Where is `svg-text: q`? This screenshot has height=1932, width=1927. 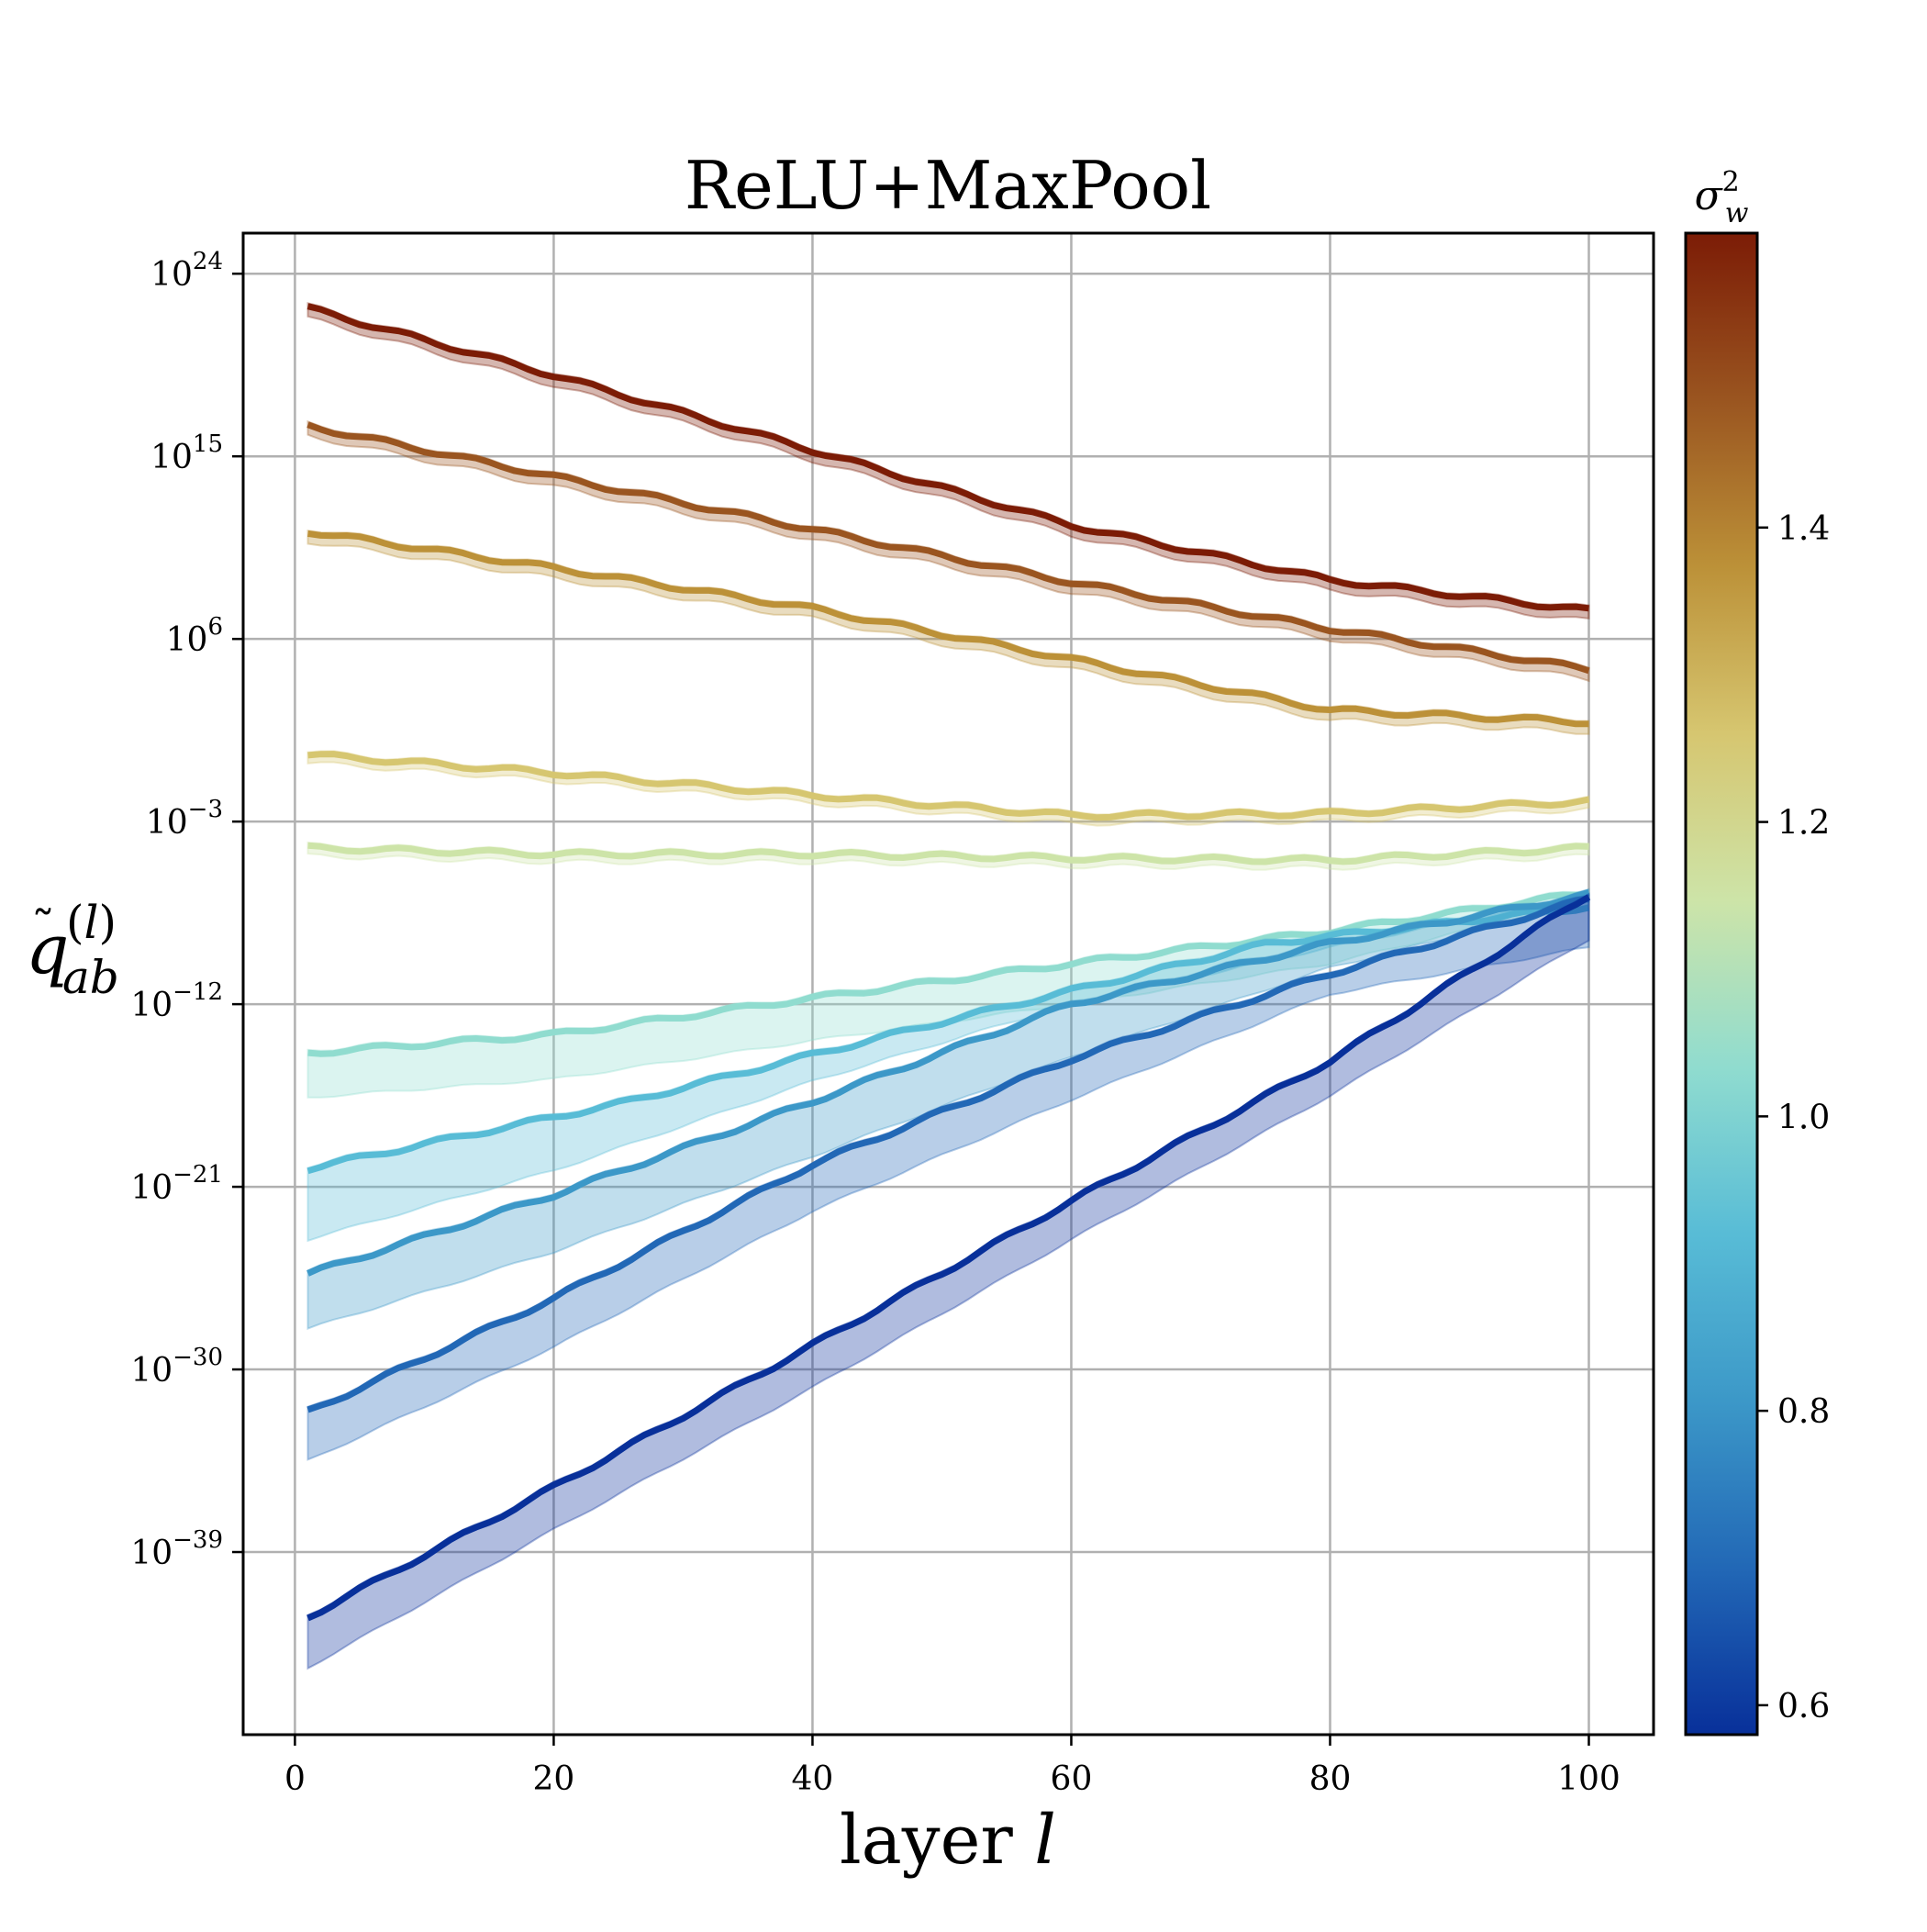 svg-text: q is located at coordinates (47, 950).